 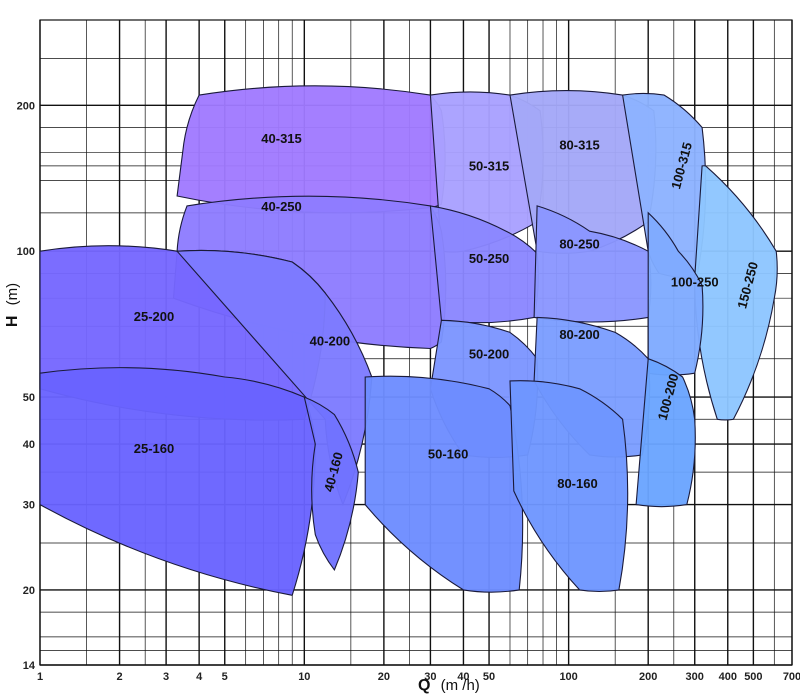 What do you see at coordinates (330, 340) in the screenshot?
I see `region-label-40-200: 40-200` at bounding box center [330, 340].